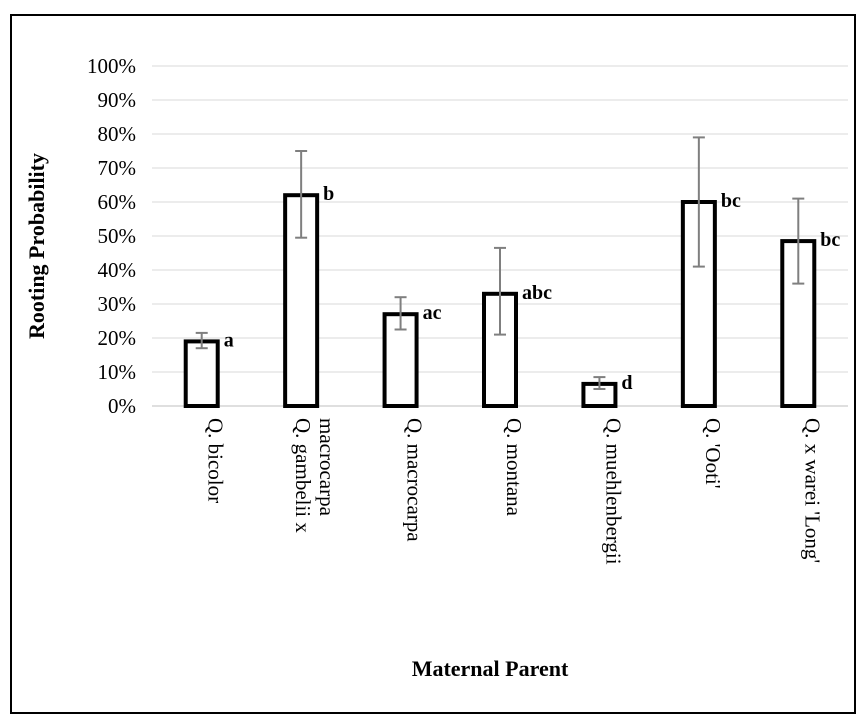  What do you see at coordinates (327, 467) in the screenshot?
I see `category-label: macrocarpa` at bounding box center [327, 467].